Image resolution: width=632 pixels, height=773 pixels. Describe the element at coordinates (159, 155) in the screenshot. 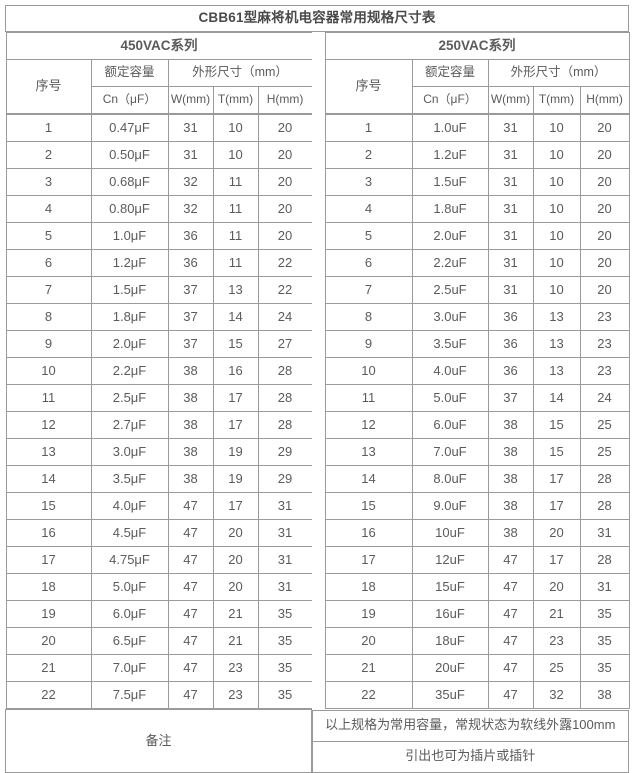

I see `table-row: 2 0.50μF 31 10 20` at that location.